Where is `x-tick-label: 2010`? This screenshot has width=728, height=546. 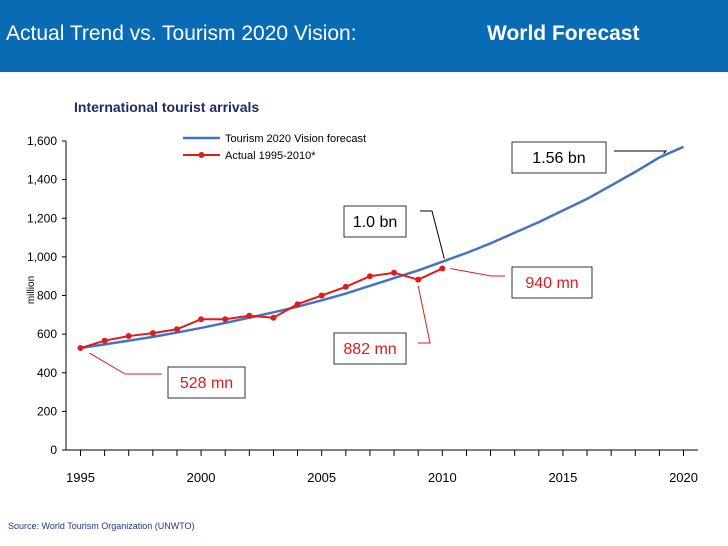 x-tick-label: 2010 is located at coordinates (442, 477).